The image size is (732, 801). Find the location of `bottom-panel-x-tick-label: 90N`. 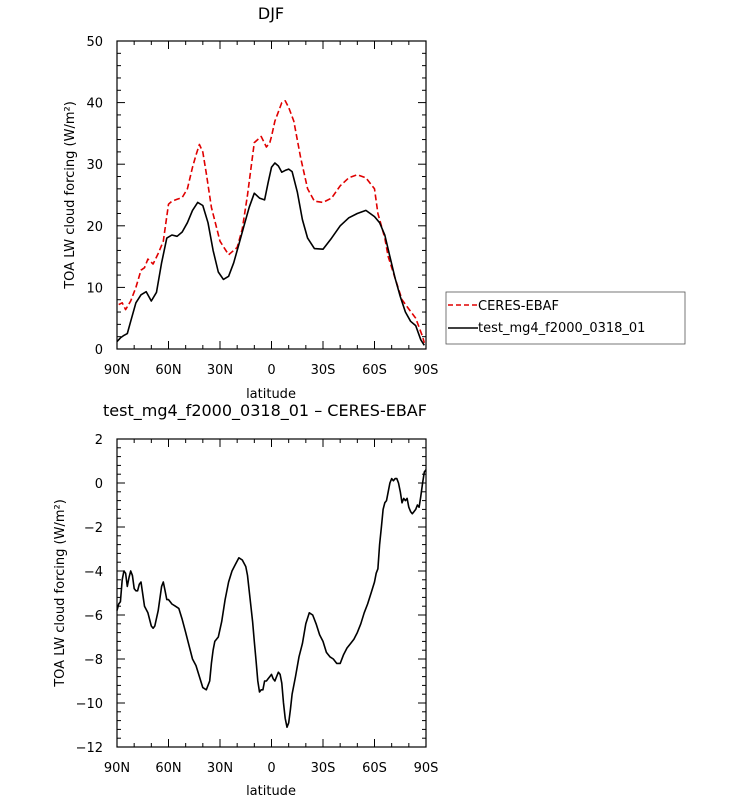

bottom-panel-x-tick-label: 90N is located at coordinates (117, 768).